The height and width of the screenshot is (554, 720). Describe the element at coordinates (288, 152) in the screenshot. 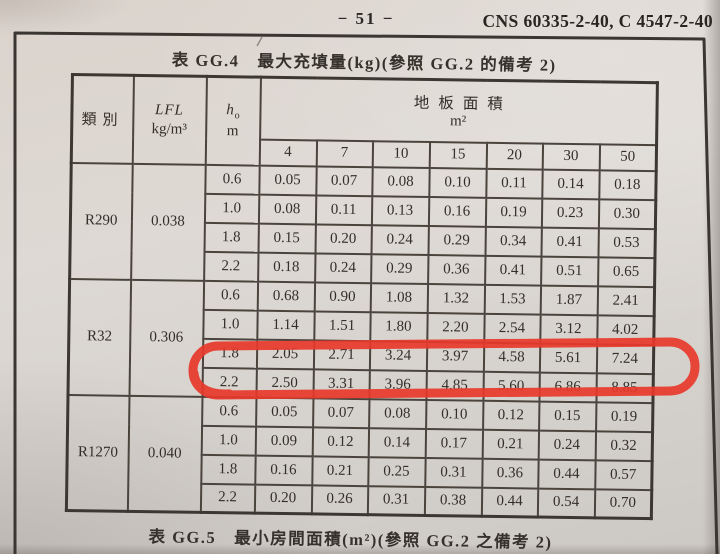

I see `area-size-header: 4` at that location.